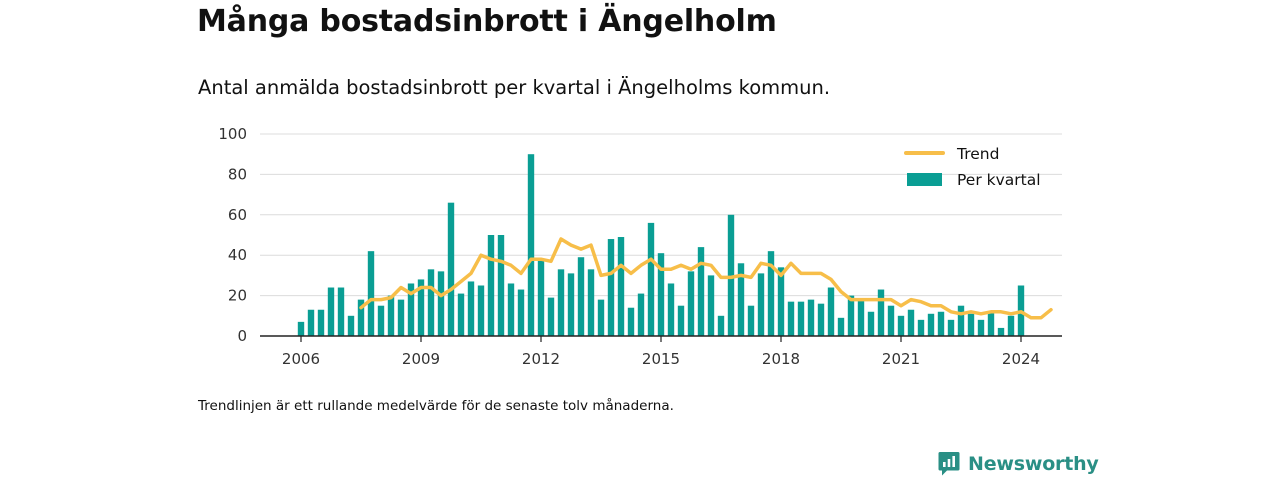  I want to click on chart-title: Många bostadsinbrott i Ängelholm, so click(487, 21).